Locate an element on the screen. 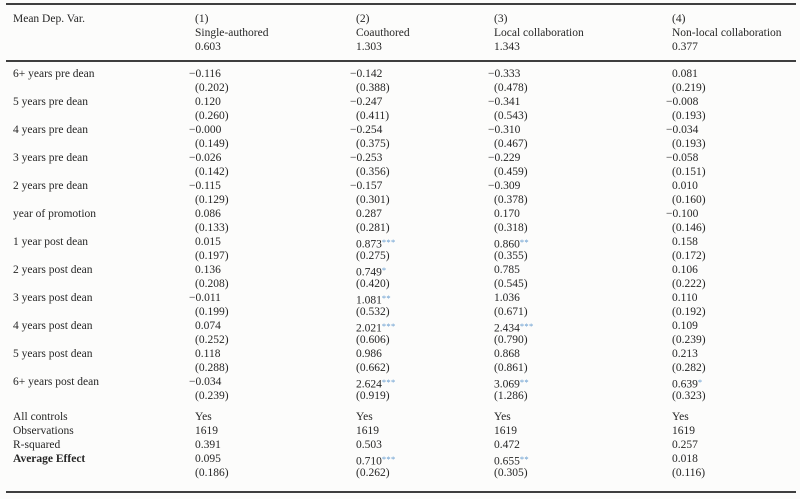 The width and height of the screenshot is (800, 499). std-error: (0.919) is located at coordinates (373, 395).